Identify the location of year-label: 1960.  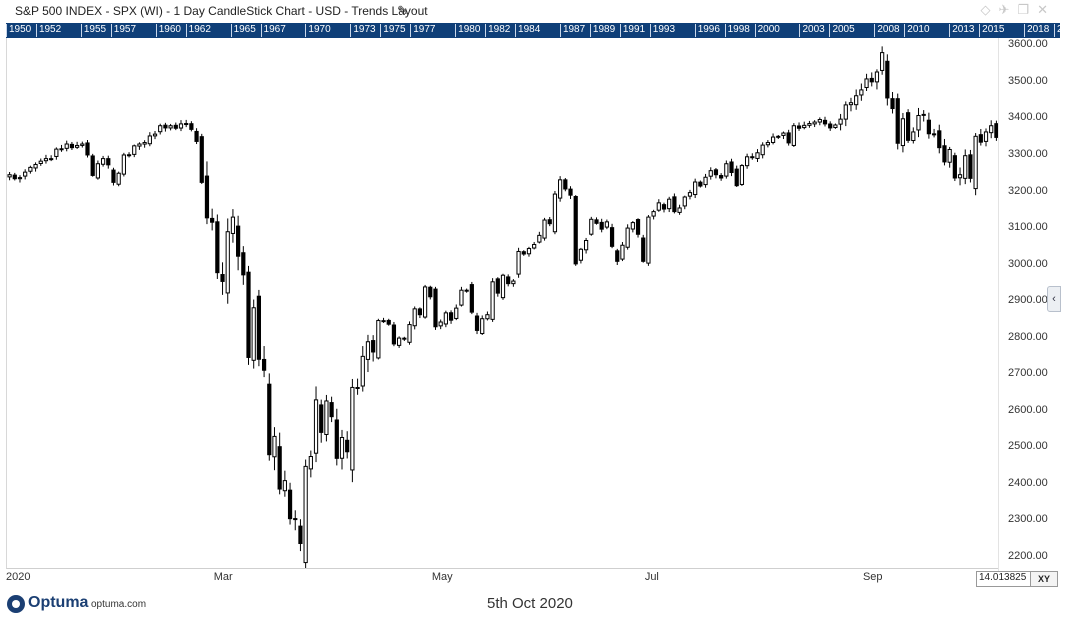
(169, 29).